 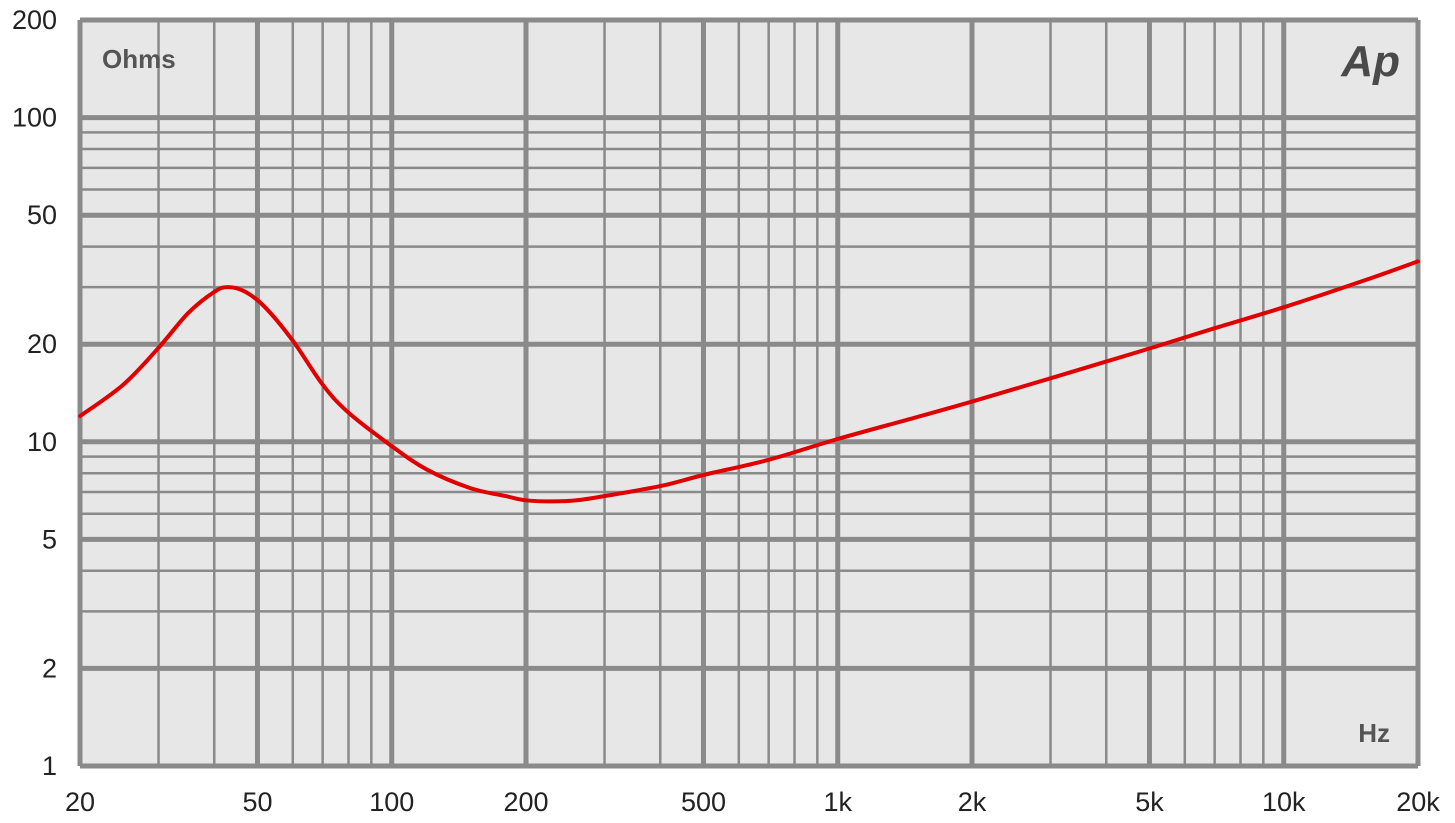 I want to click on x-tick-label: 1k, so click(x=837, y=802).